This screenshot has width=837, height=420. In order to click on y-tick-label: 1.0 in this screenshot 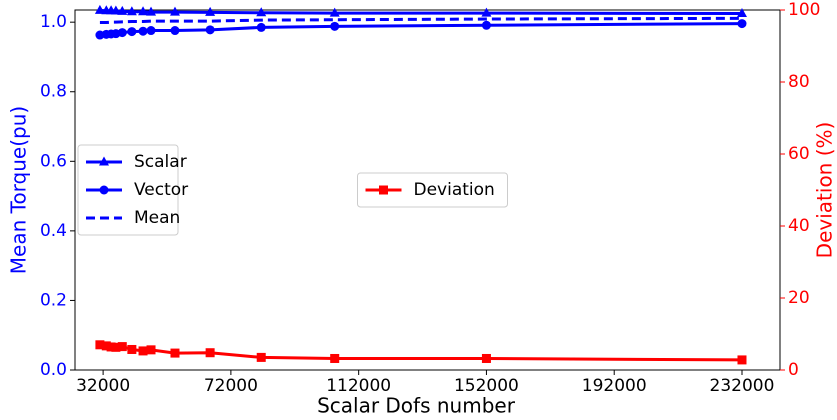, I will do `click(53, 22)`.